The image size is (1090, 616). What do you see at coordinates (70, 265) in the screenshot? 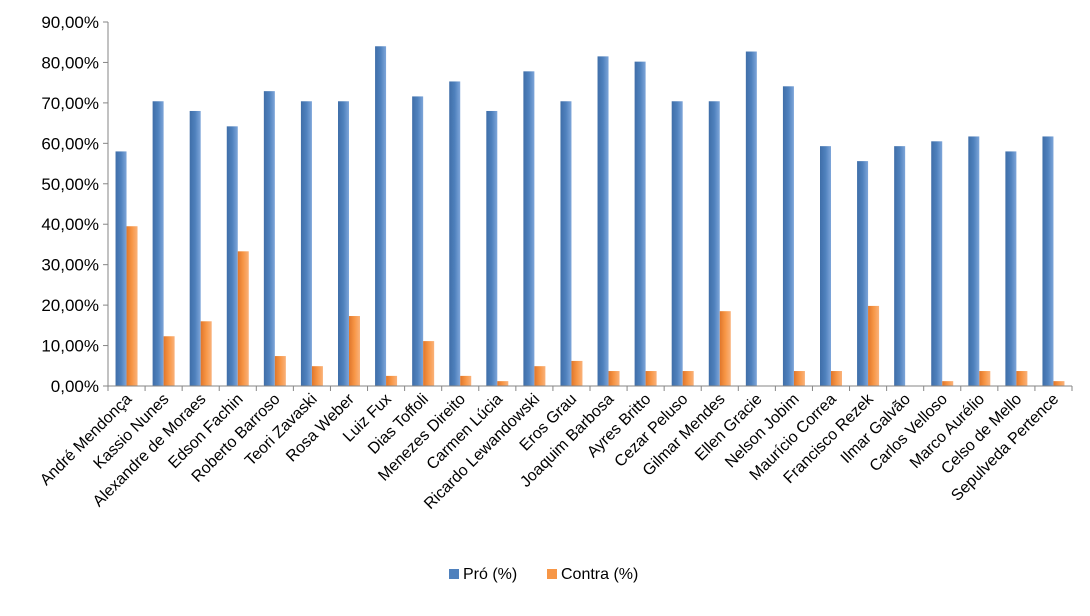
I see `y-tick-label: 30,00%` at bounding box center [70, 265].